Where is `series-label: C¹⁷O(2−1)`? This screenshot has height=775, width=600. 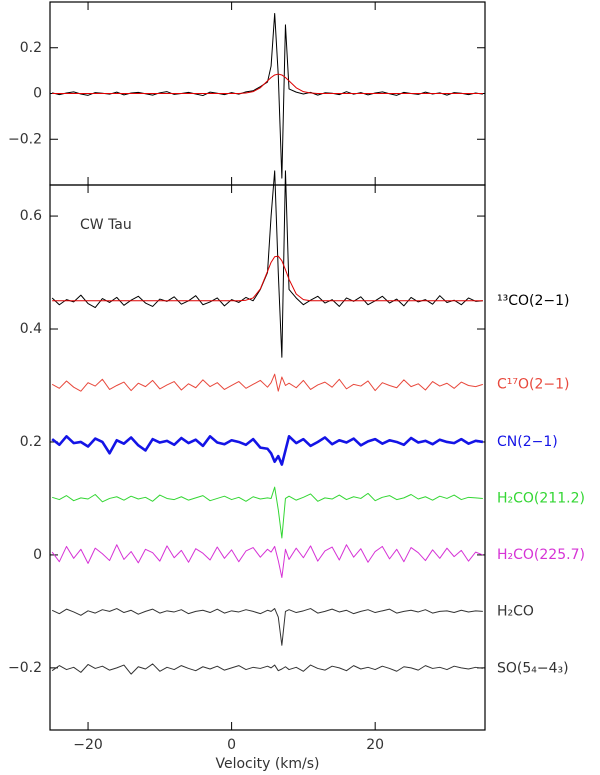
series-label: C¹⁷O(2−1) is located at coordinates (533, 384).